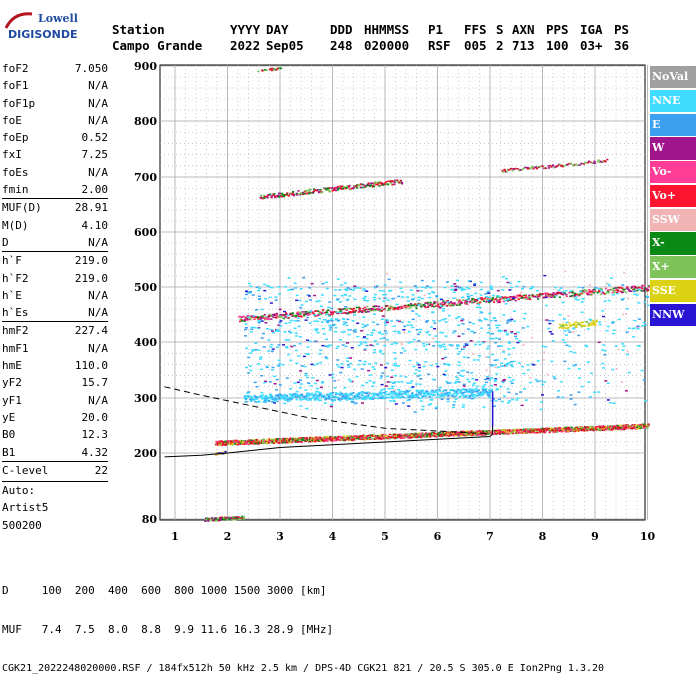 Image resolution: width=700 pixels, height=688 pixels. I want to click on param-row: foEs N/A, so click(55, 172).